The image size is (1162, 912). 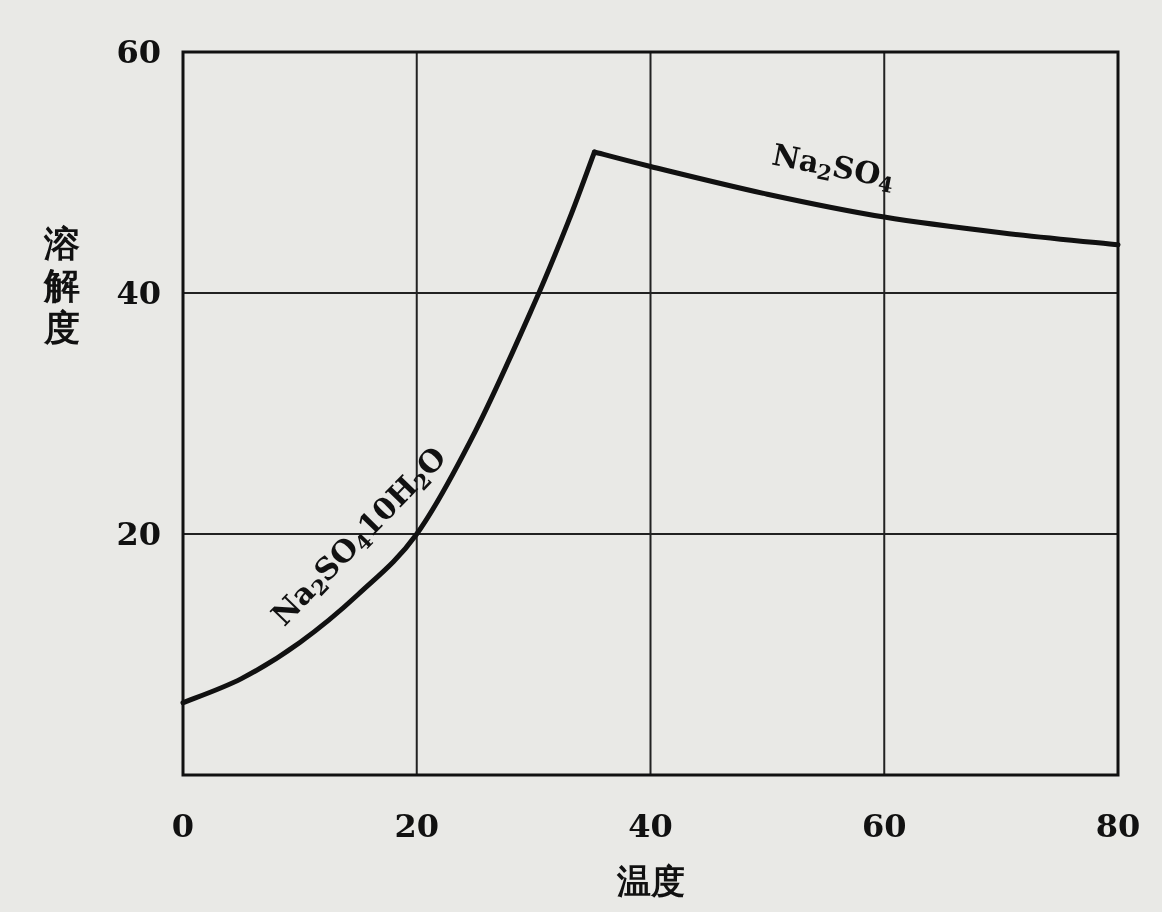 I want to click on x-tick-label: 80, so click(x=1118, y=826).